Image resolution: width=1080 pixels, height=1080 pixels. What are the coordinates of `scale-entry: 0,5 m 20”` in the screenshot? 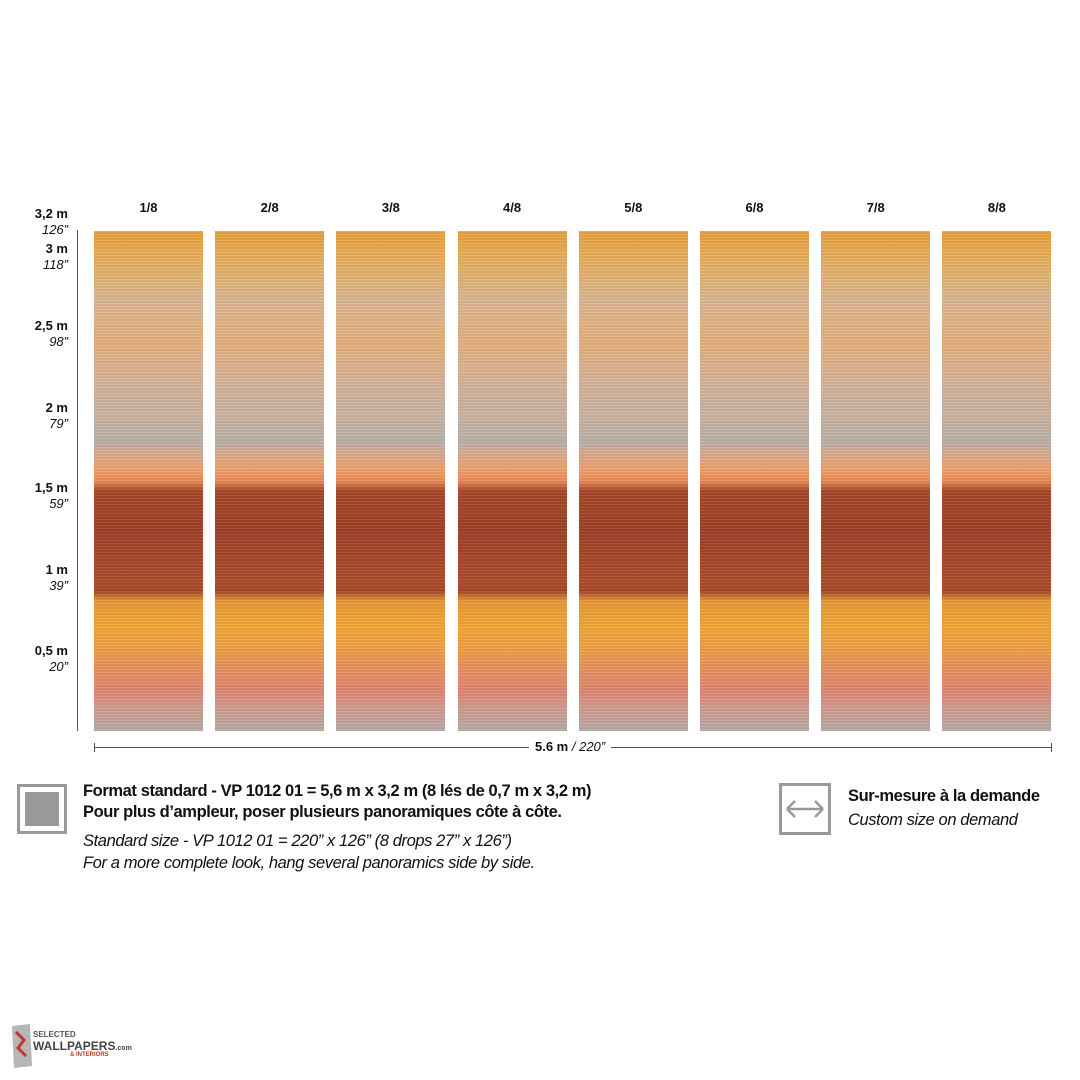 It's located at (37, 659).